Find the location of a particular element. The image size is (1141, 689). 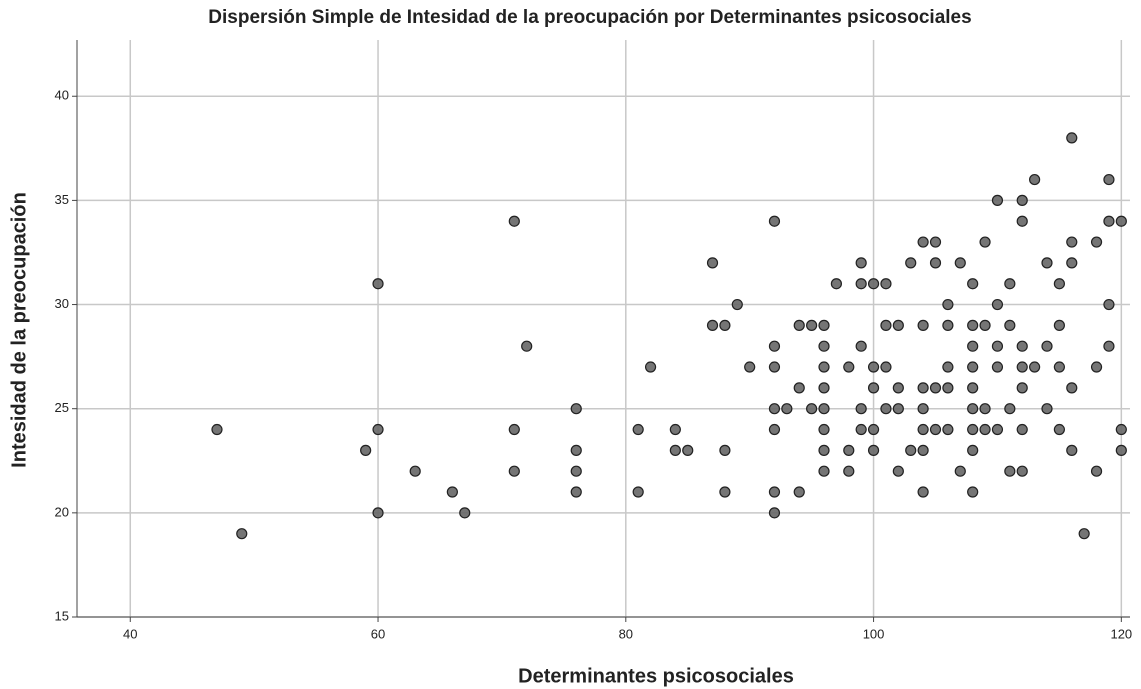

y-tick-label: 20 is located at coordinates (62, 511).